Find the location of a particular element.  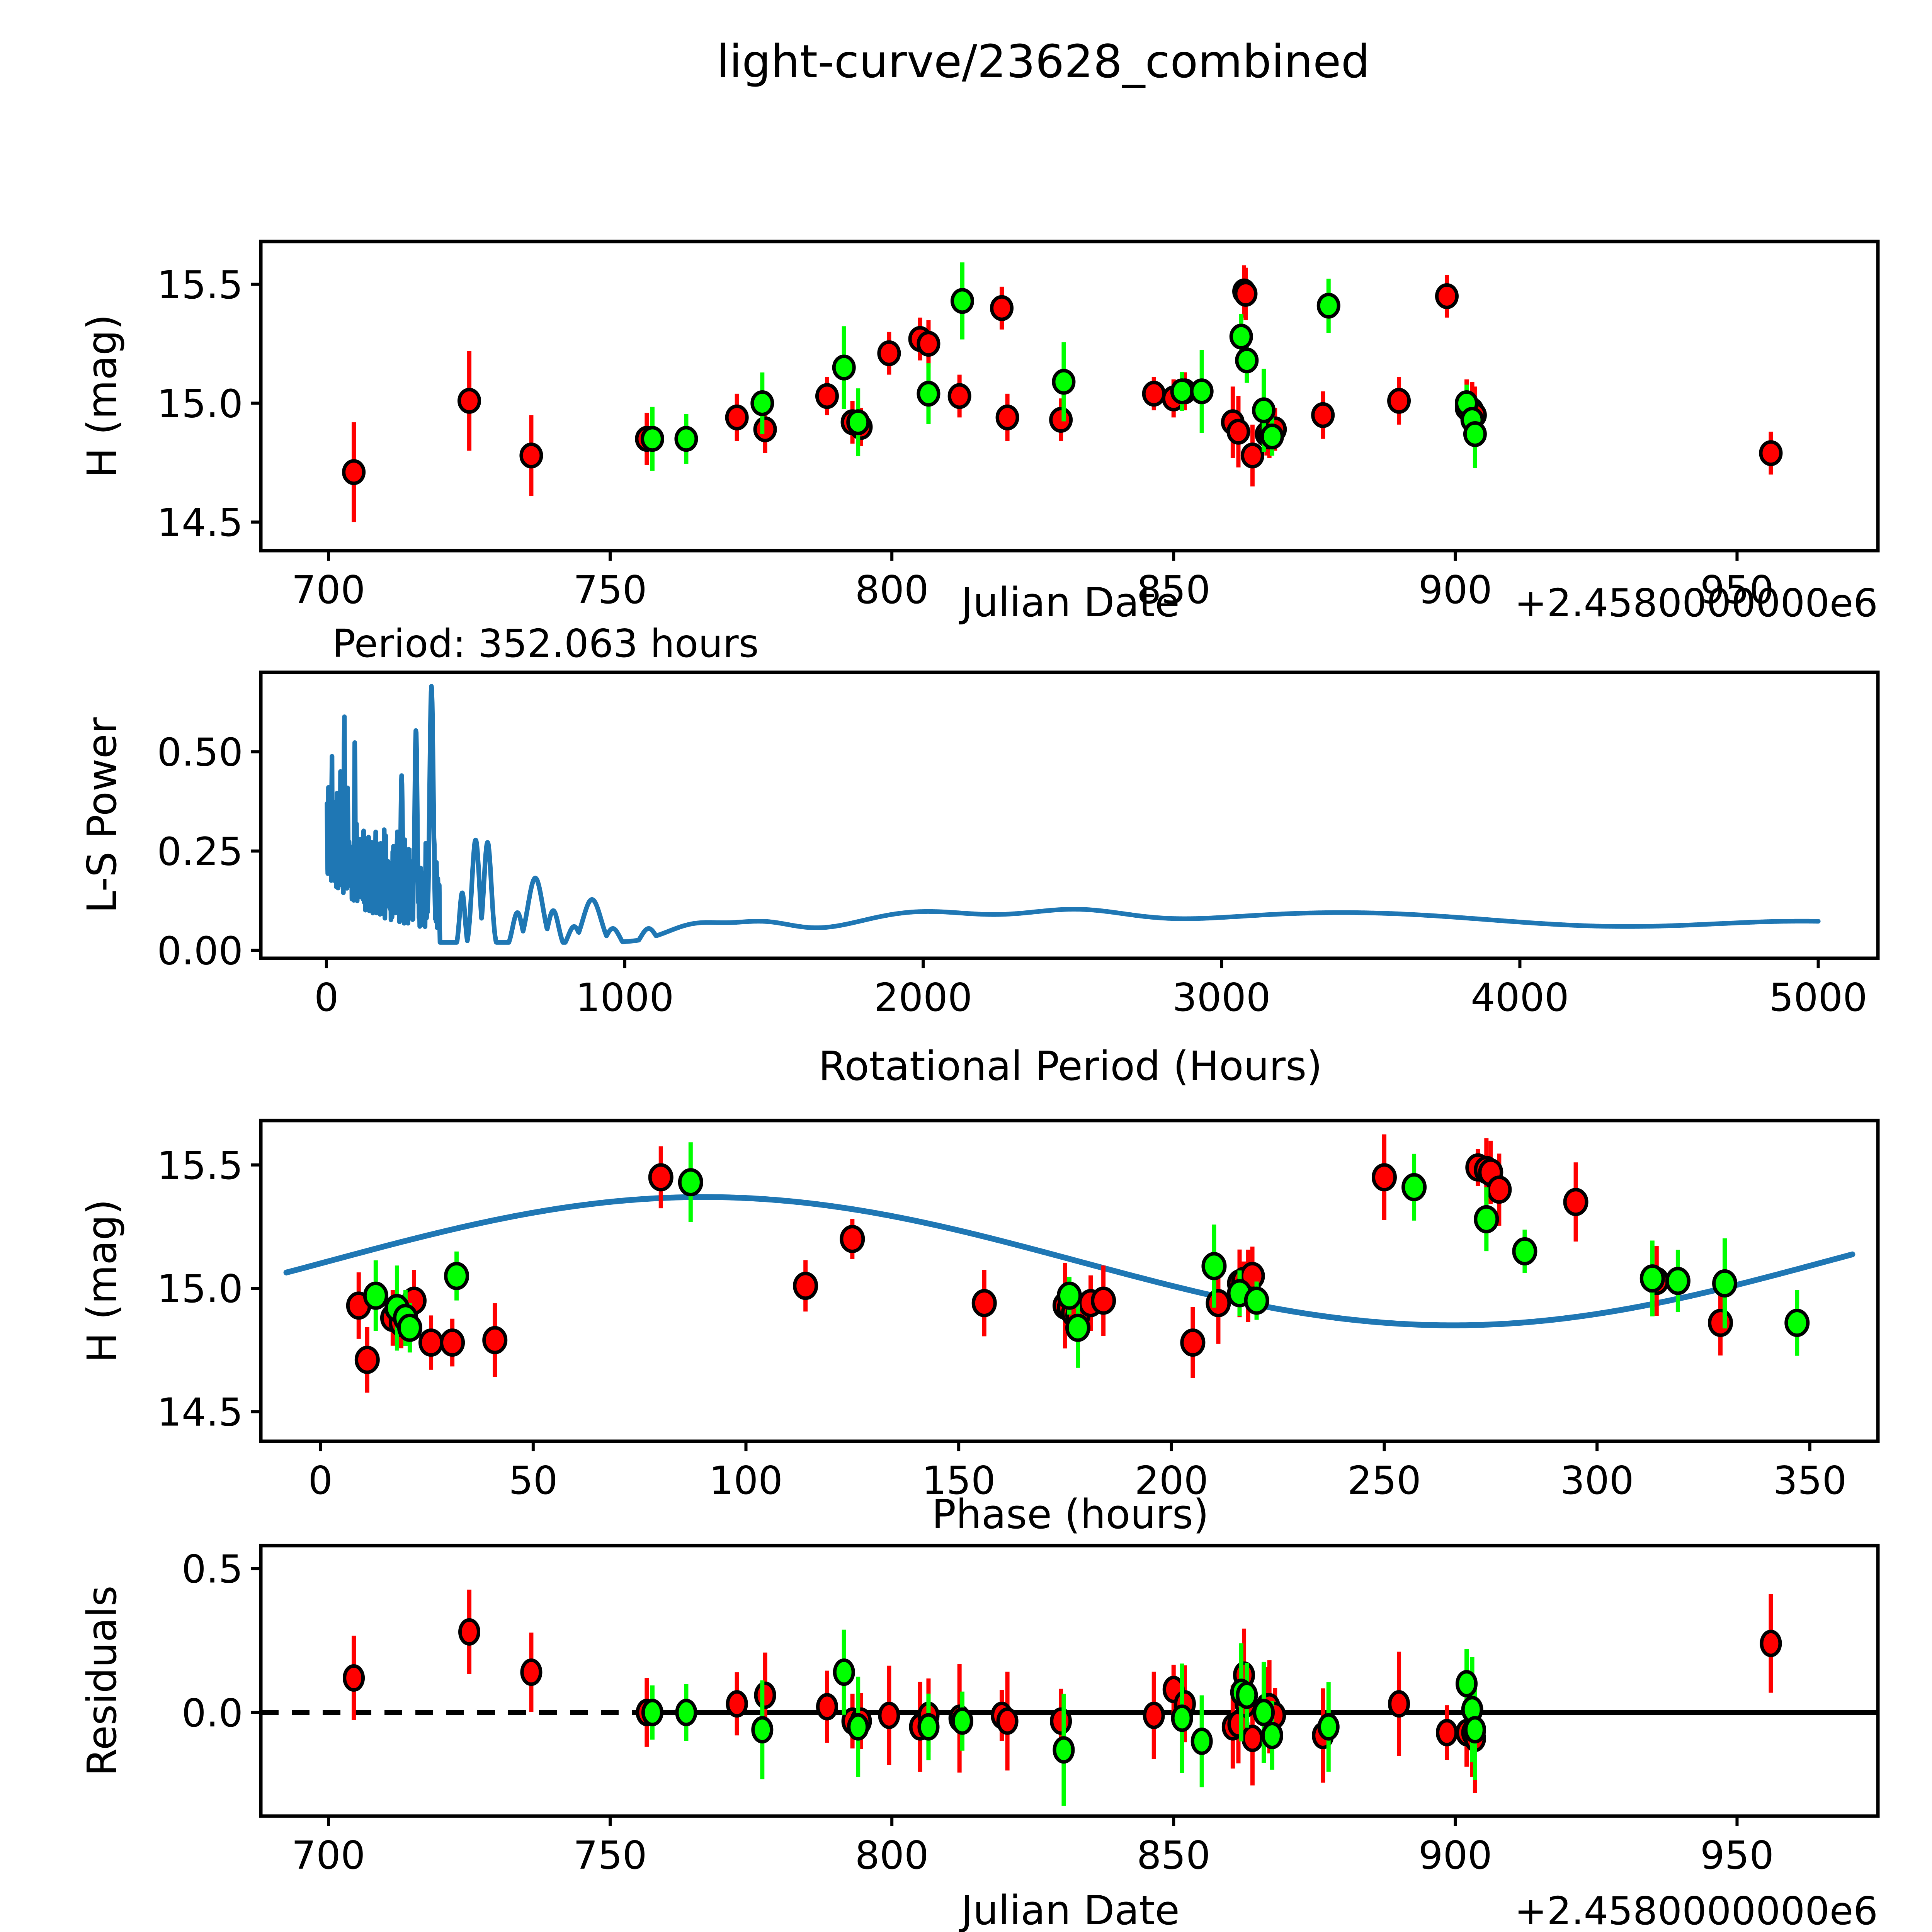

phase-xtick-label: 50 is located at coordinates (533, 1481).